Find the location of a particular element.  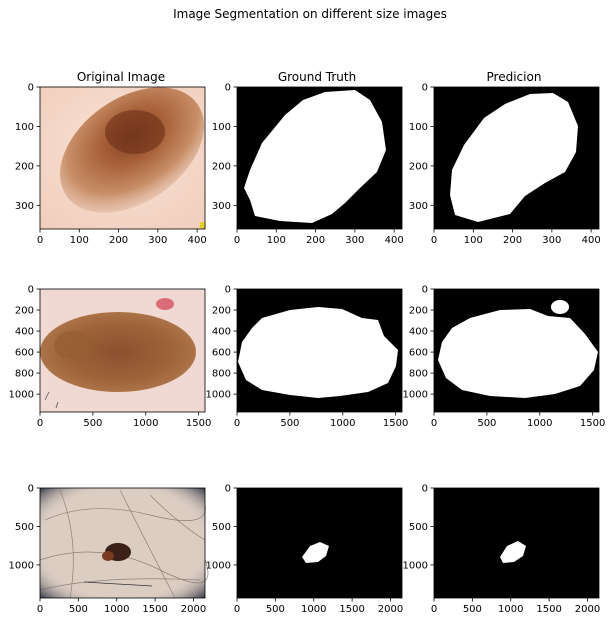

x-tick-label: 200 is located at coordinates (512, 240).